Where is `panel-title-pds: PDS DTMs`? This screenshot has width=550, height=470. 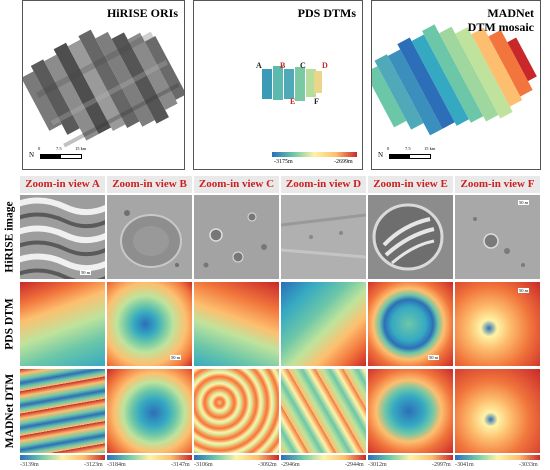 panel-title-pds: PDS DTMs is located at coordinates (326, 13).